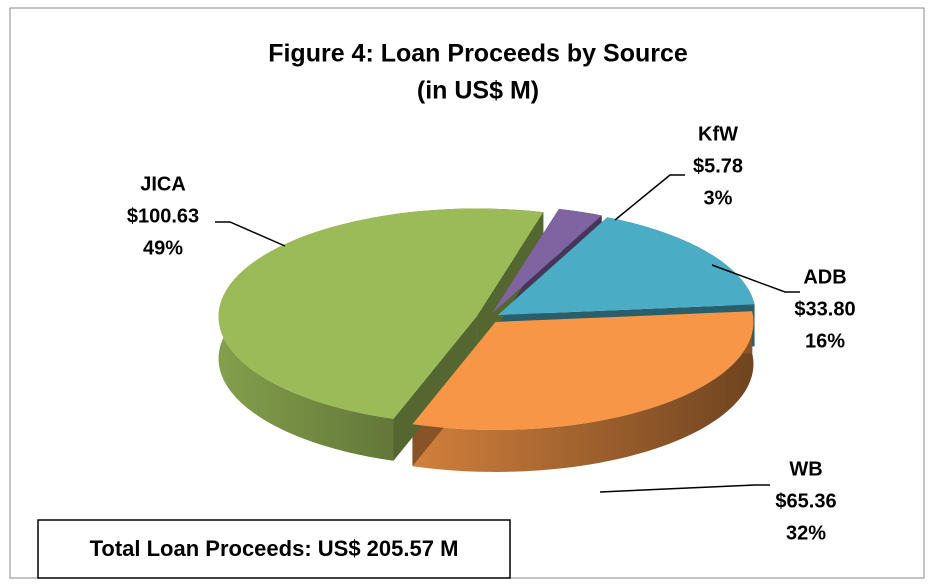  I want to click on percent-label: 49%, so click(163, 248).